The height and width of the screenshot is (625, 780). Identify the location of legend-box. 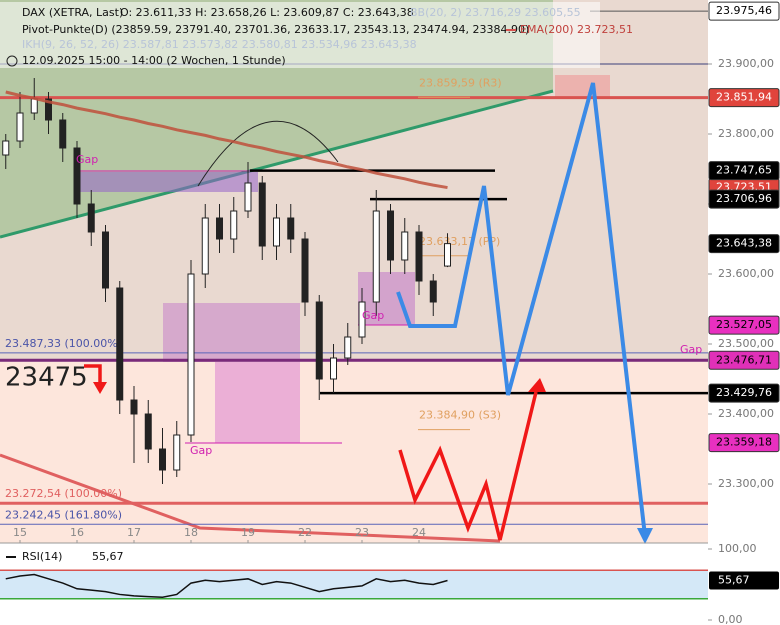
(300, 35).